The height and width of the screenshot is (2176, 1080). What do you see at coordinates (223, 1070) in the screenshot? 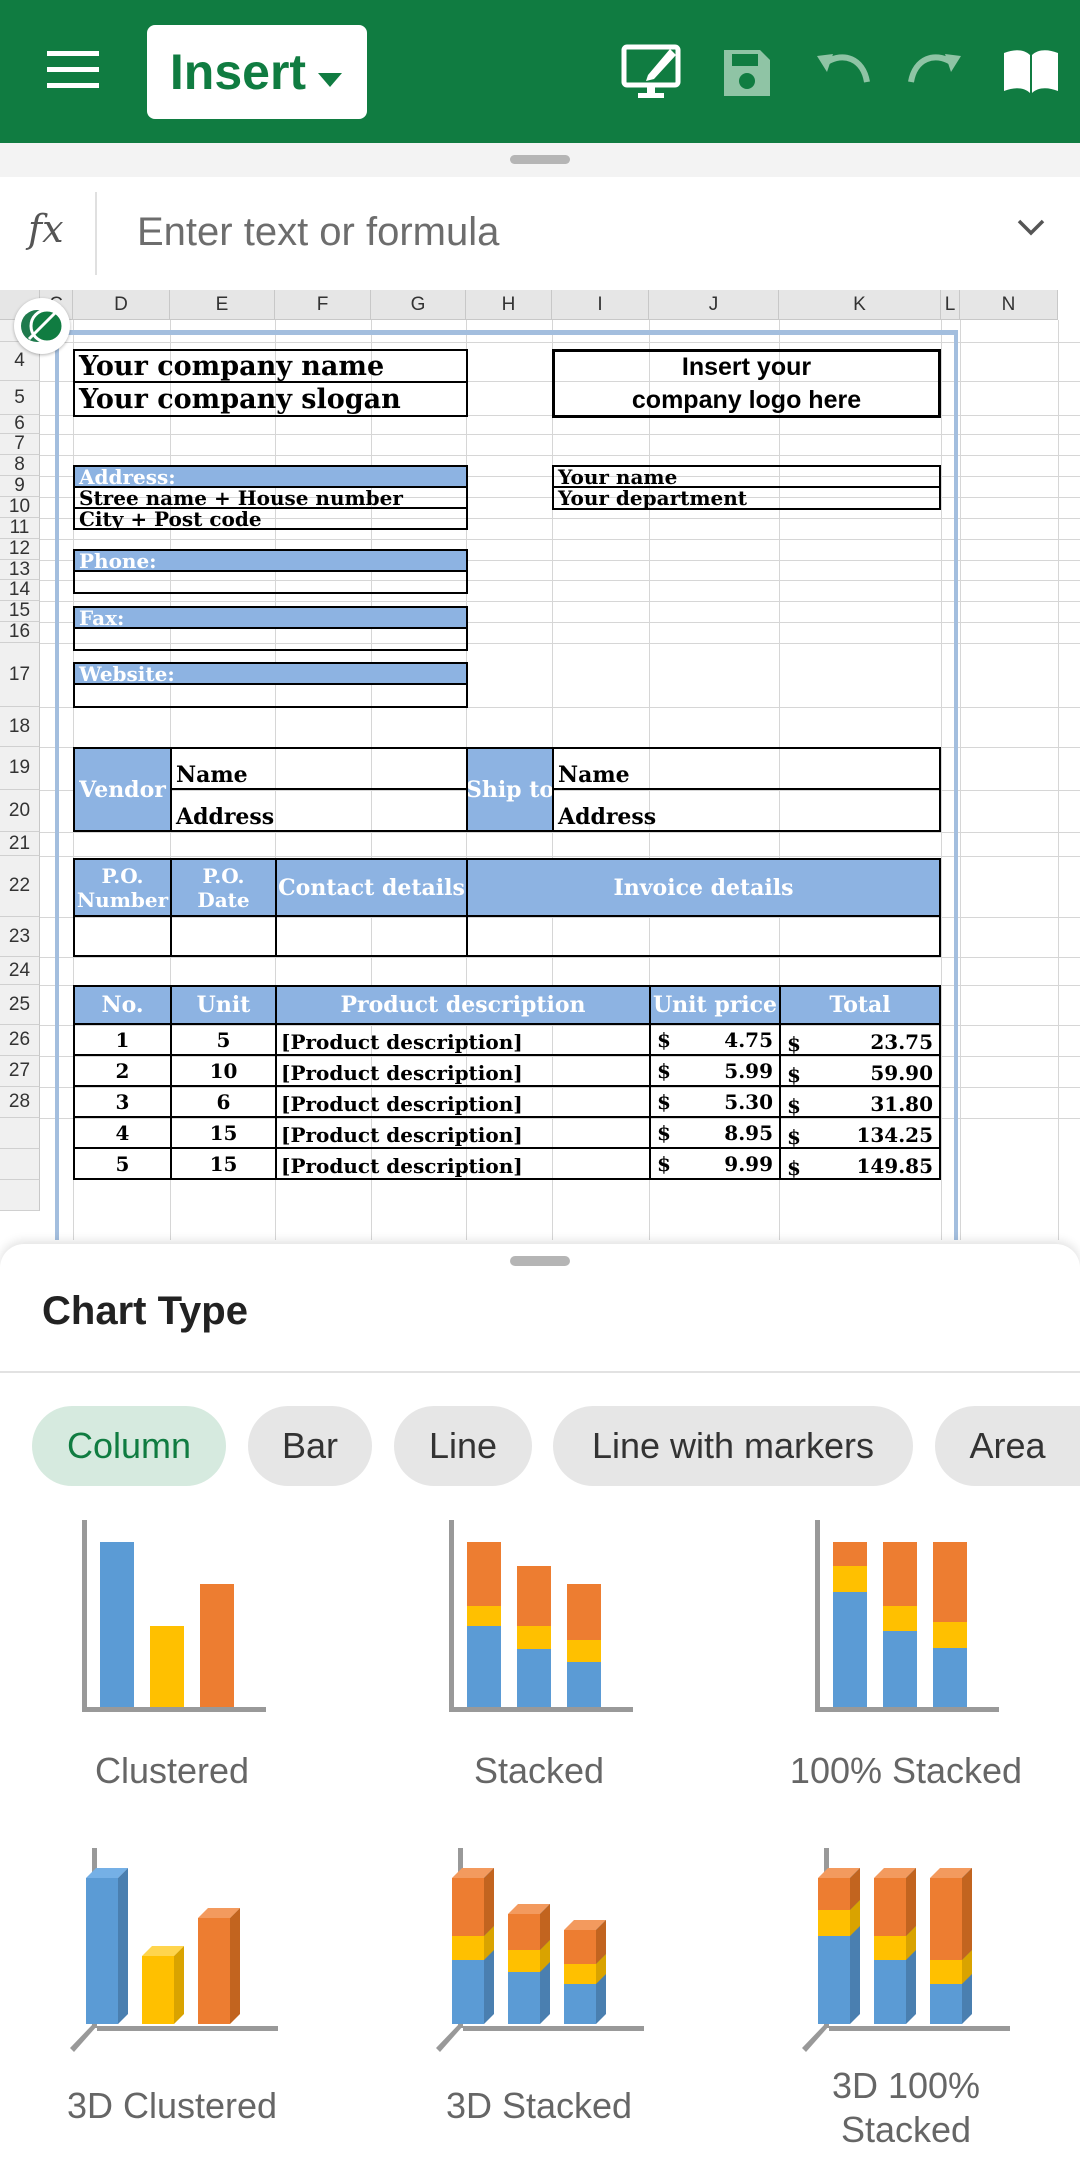
I see `item-unit-cell: 10` at bounding box center [223, 1070].